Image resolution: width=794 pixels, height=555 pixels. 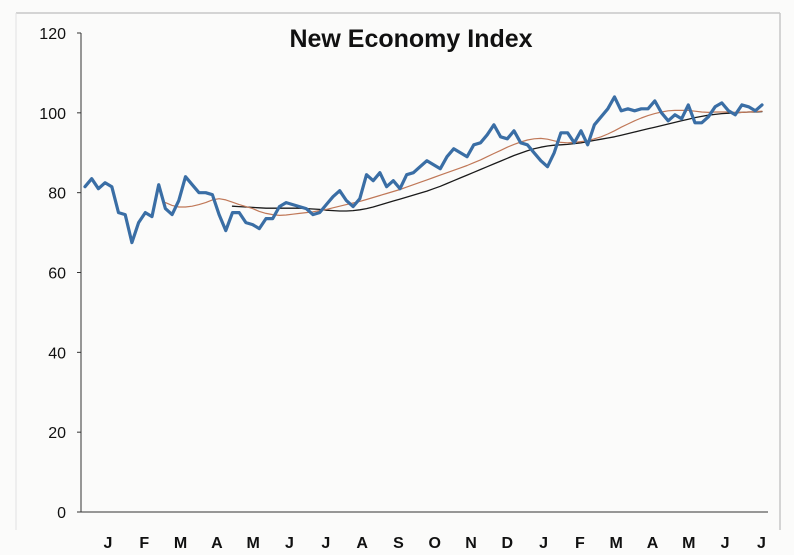 What do you see at coordinates (57, 274) in the screenshot?
I see `y-tick-label: 60` at bounding box center [57, 274].